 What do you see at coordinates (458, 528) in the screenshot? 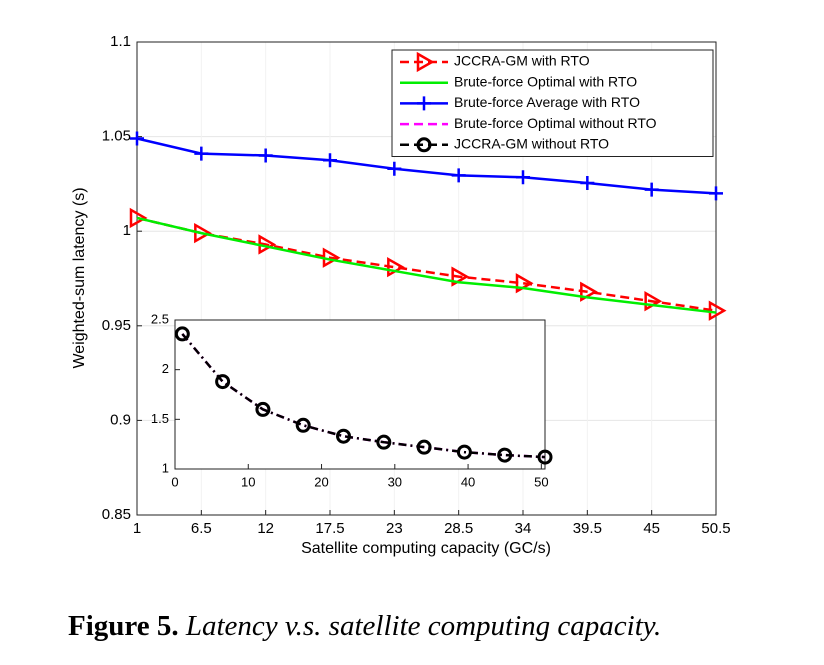
I see `x-tick-label: 28.5` at bounding box center [458, 528].